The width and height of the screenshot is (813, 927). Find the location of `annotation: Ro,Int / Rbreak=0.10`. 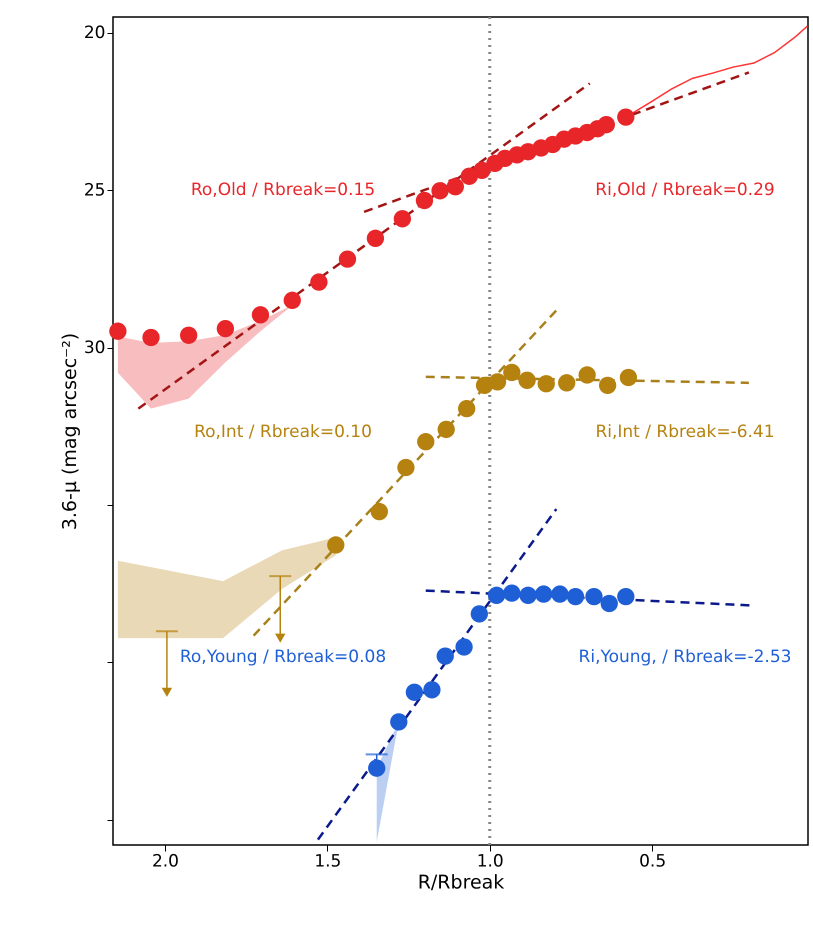

annotation: Ro,Int / Rbreak=0.10 is located at coordinates (283, 432).